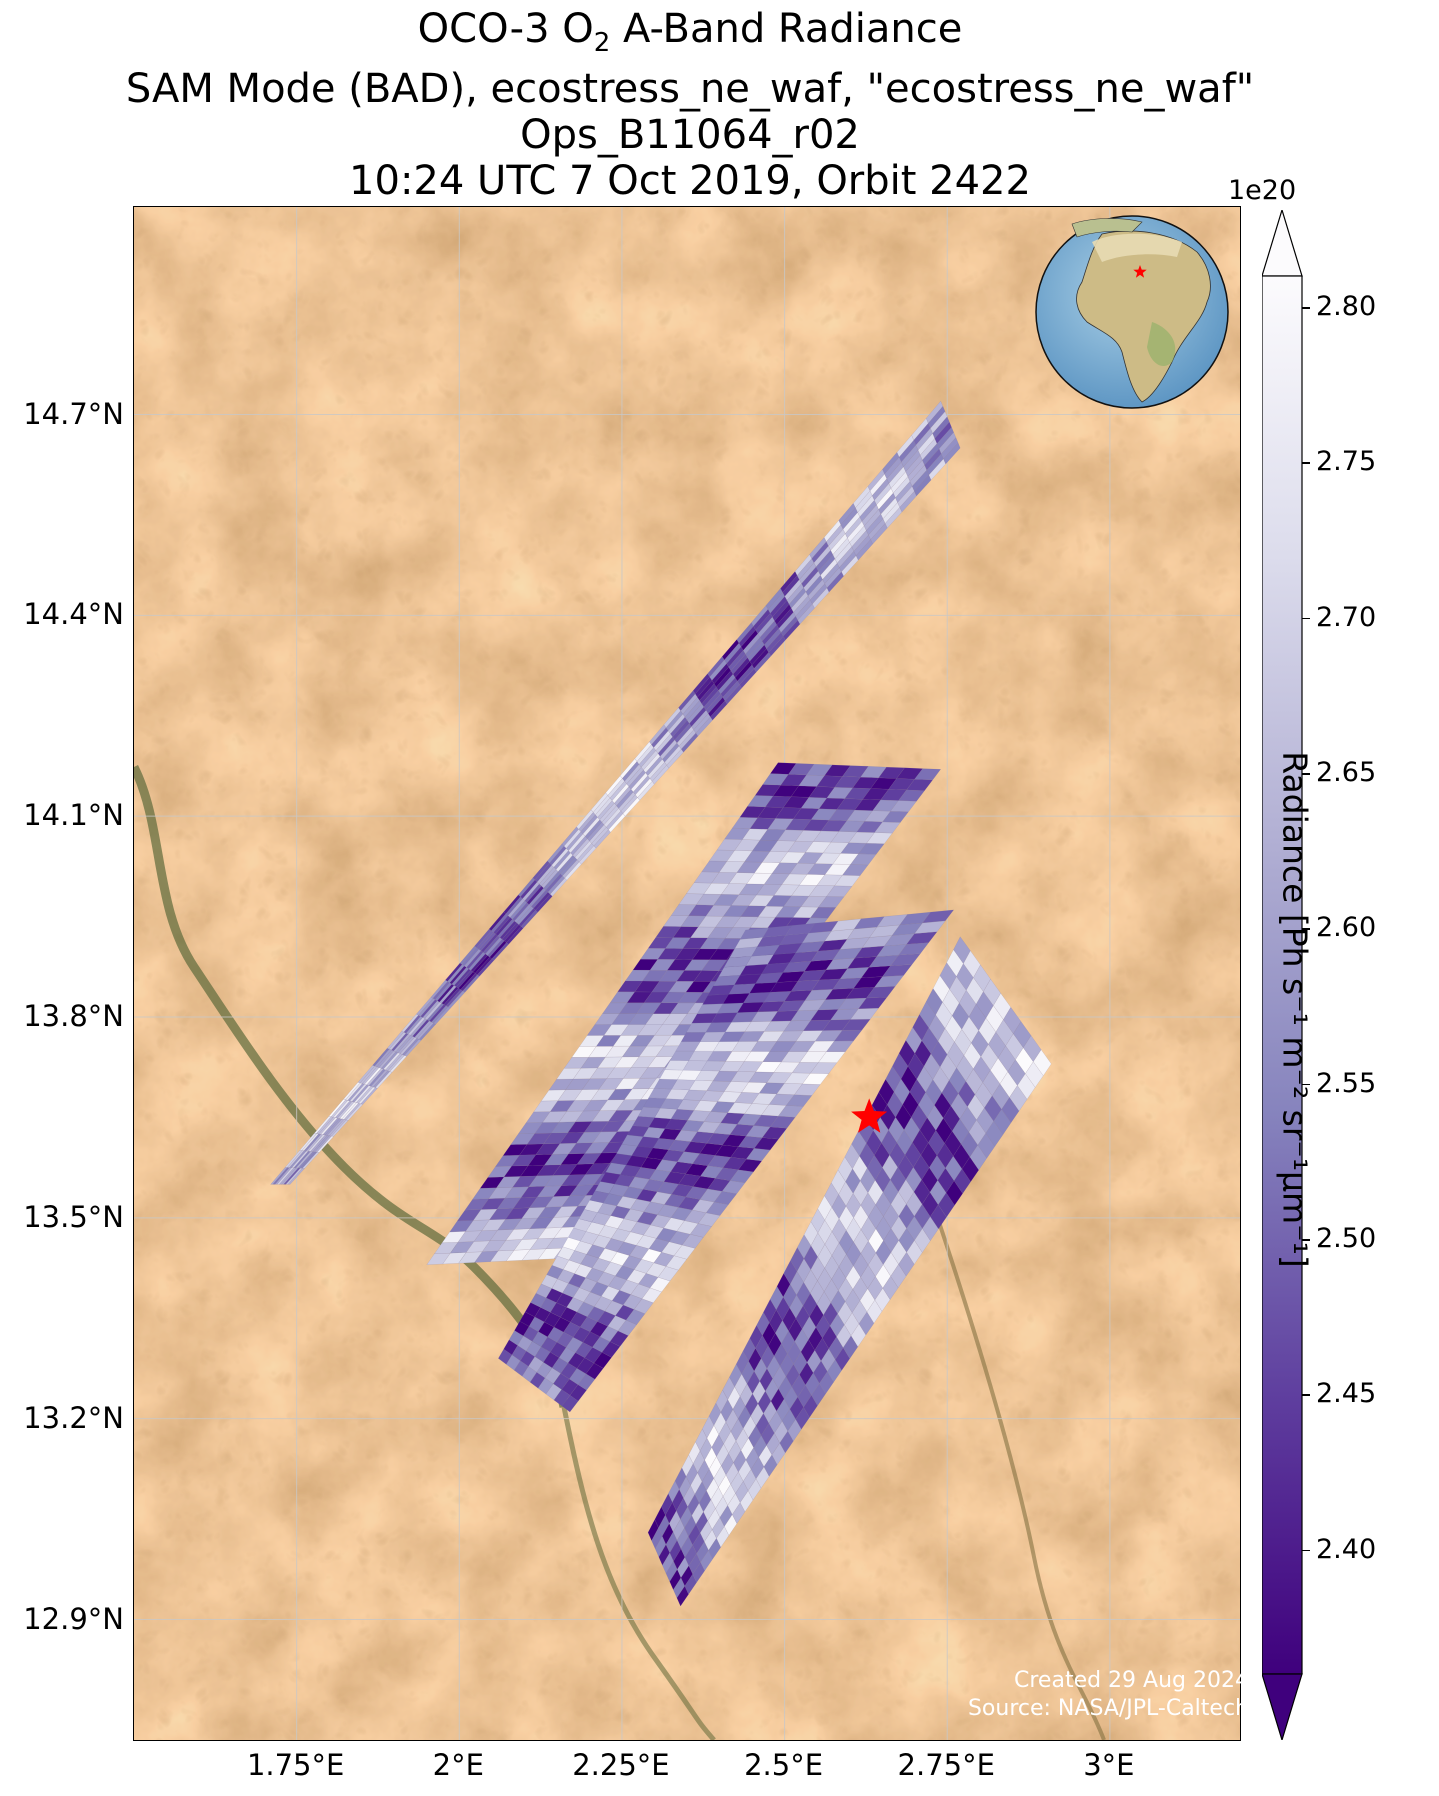  Describe the element at coordinates (458, 1765) in the screenshot. I see `lon-tick-label: 2°E` at that location.